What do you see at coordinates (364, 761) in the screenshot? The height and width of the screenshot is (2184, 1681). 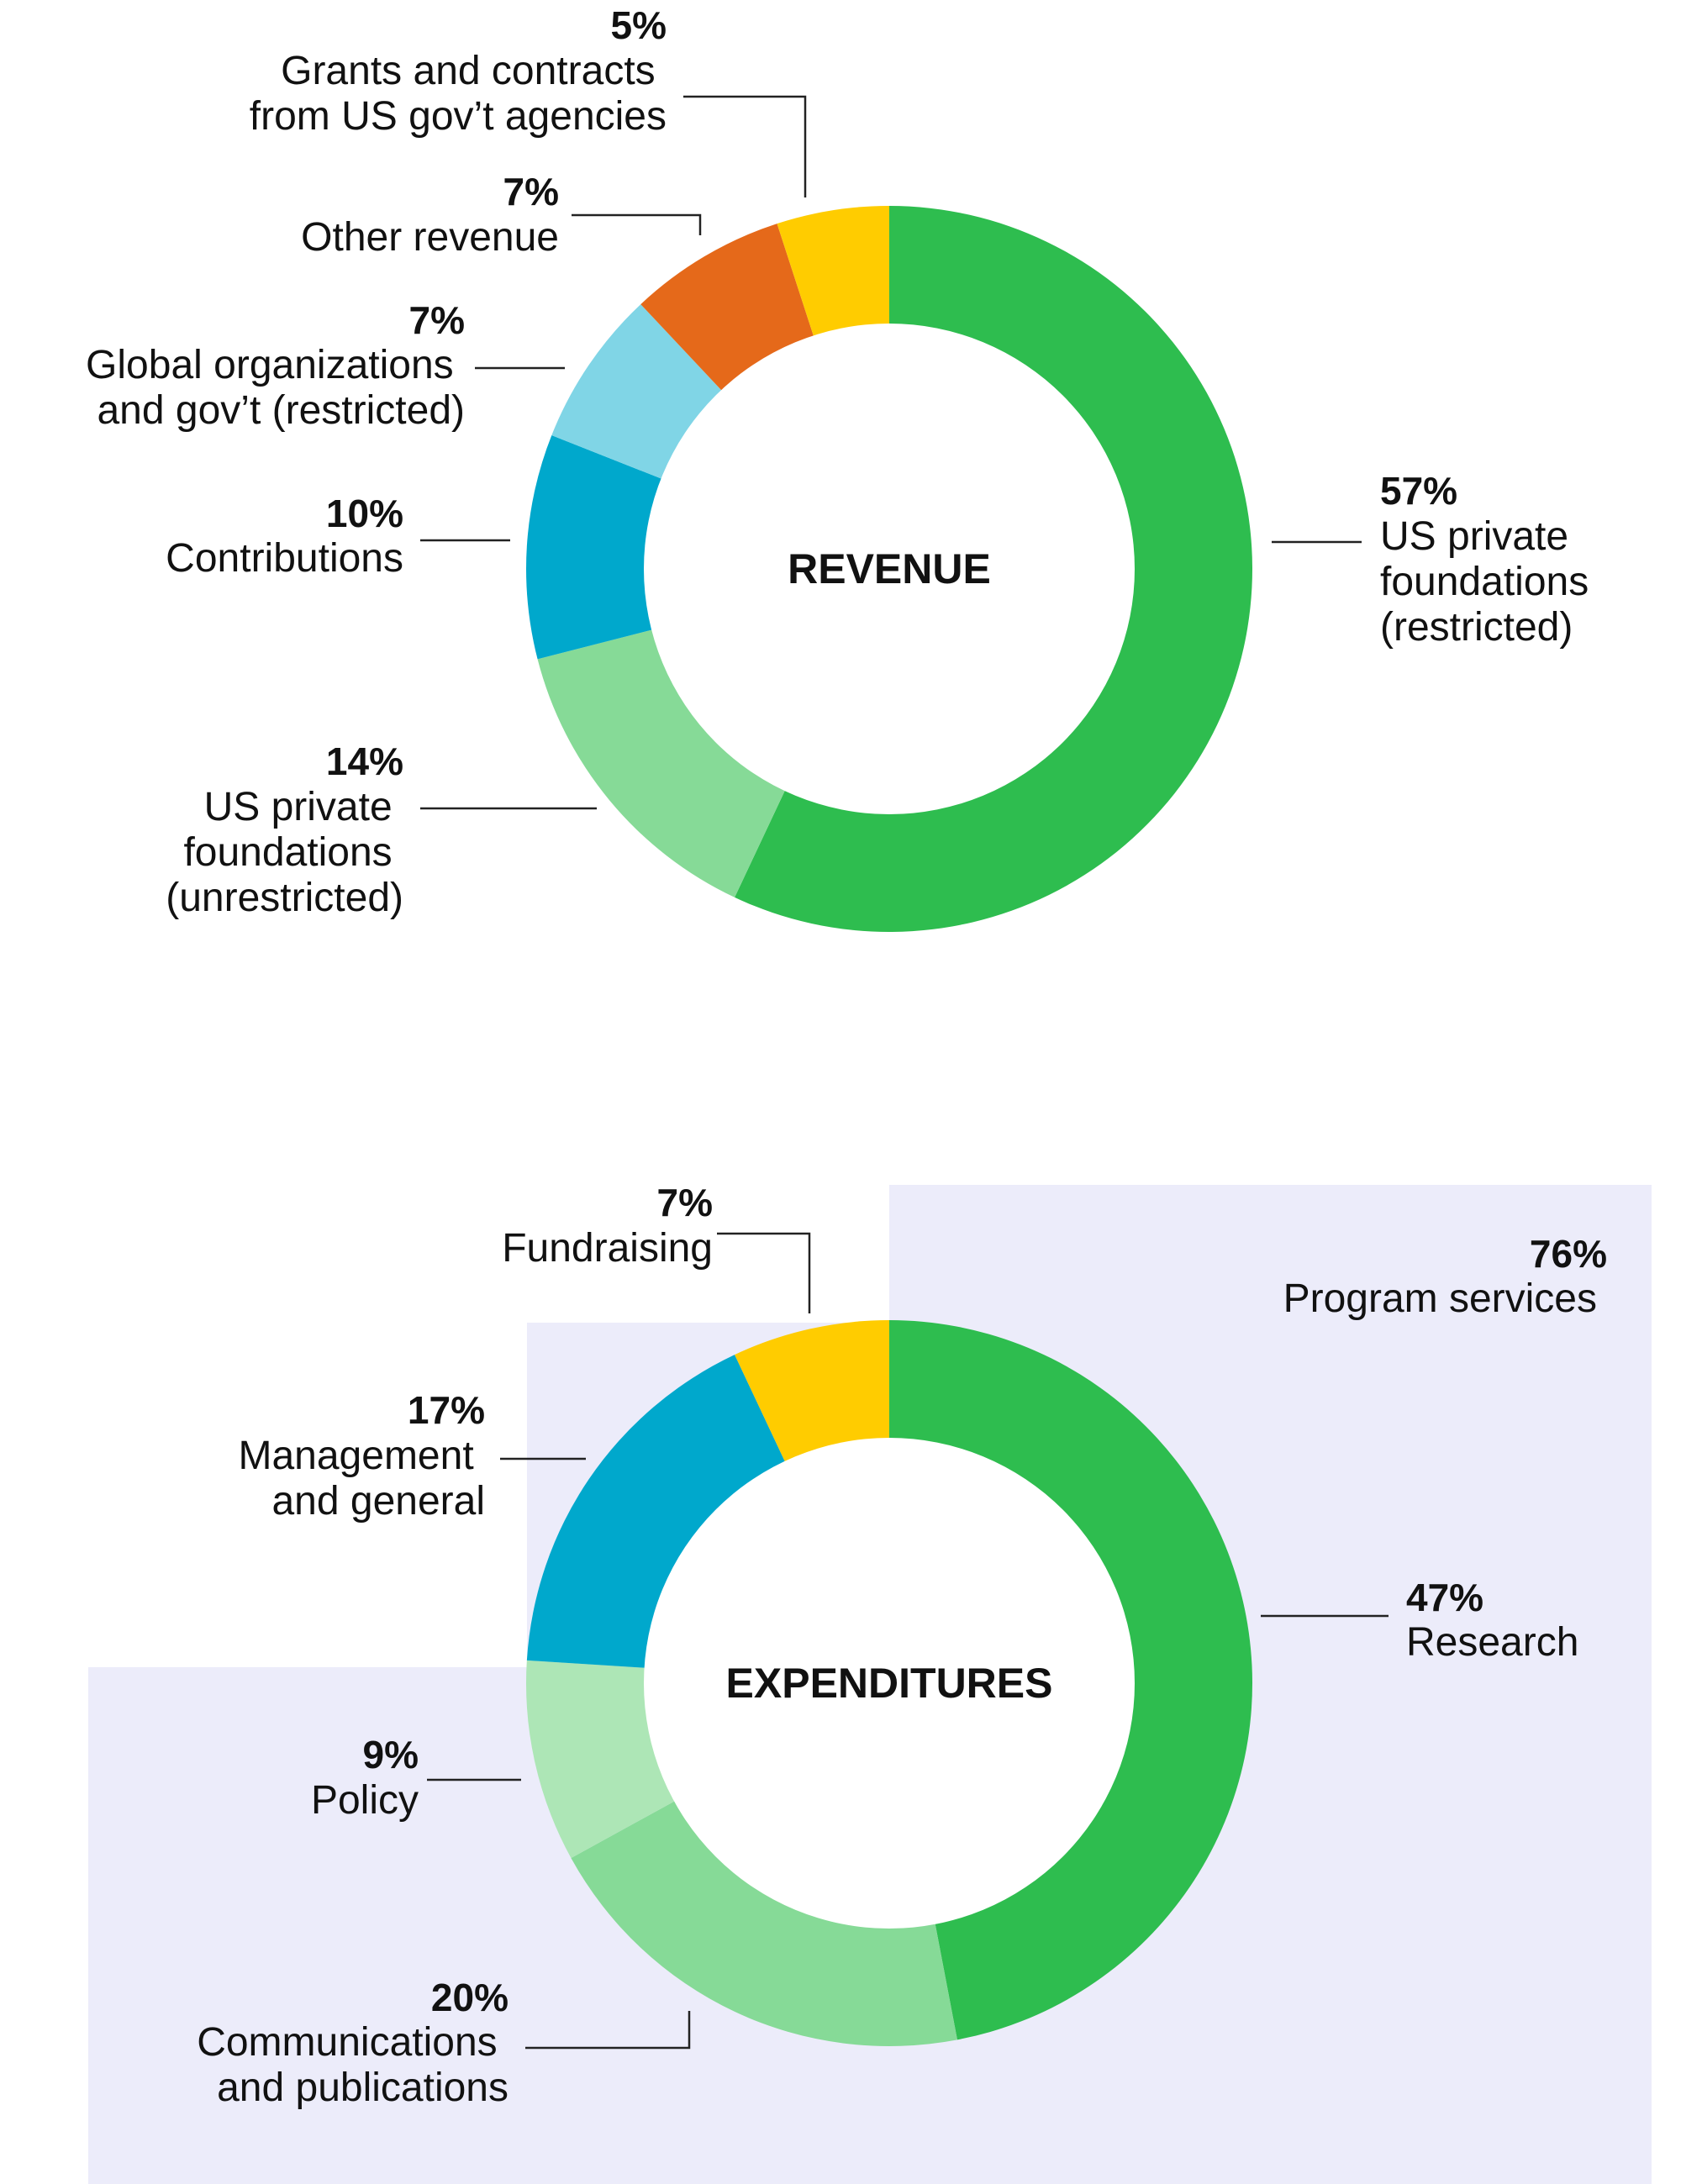 I see `rev-slice-pct-14: 14%` at bounding box center [364, 761].